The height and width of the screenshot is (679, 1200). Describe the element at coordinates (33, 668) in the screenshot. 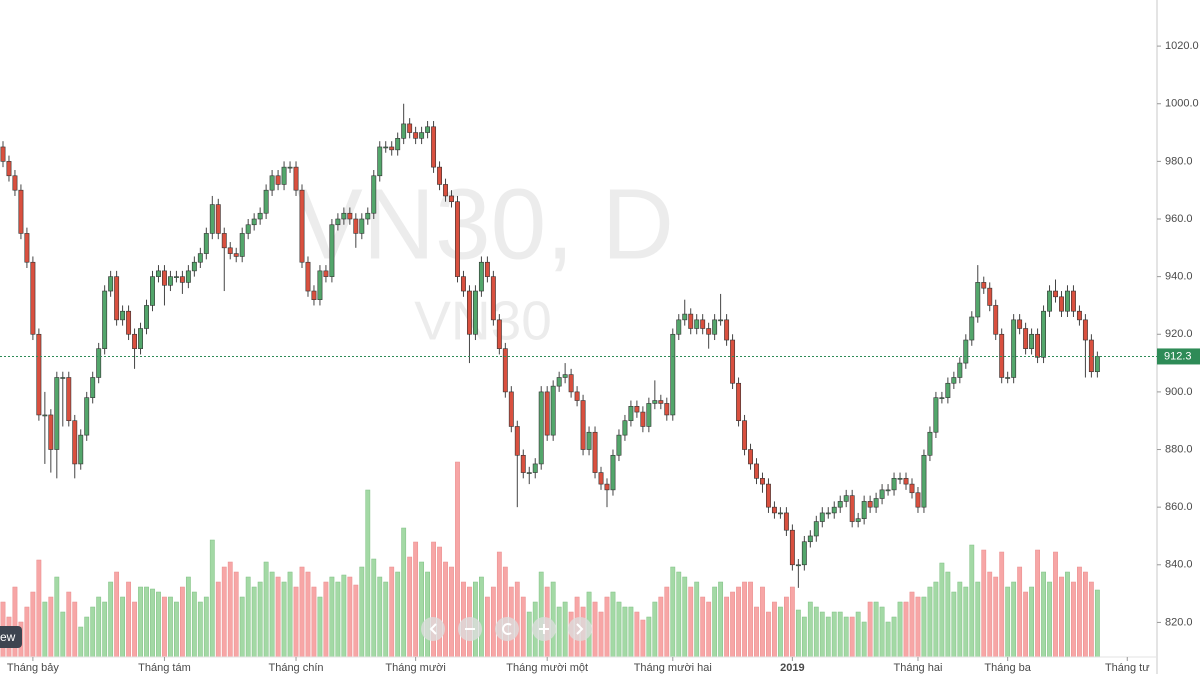

I see `x-tick-label: Tháng bảy` at that location.